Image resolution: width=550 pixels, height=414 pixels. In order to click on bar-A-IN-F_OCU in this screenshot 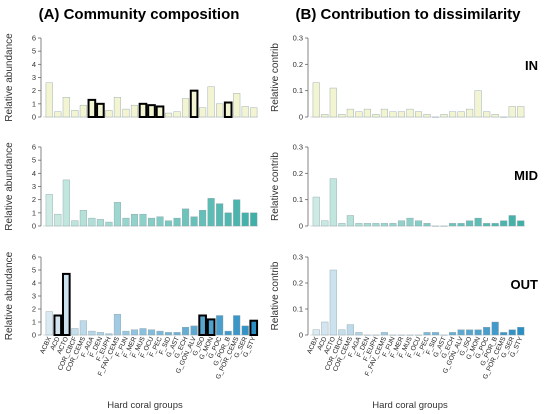, I will do `click(151, 111)`.